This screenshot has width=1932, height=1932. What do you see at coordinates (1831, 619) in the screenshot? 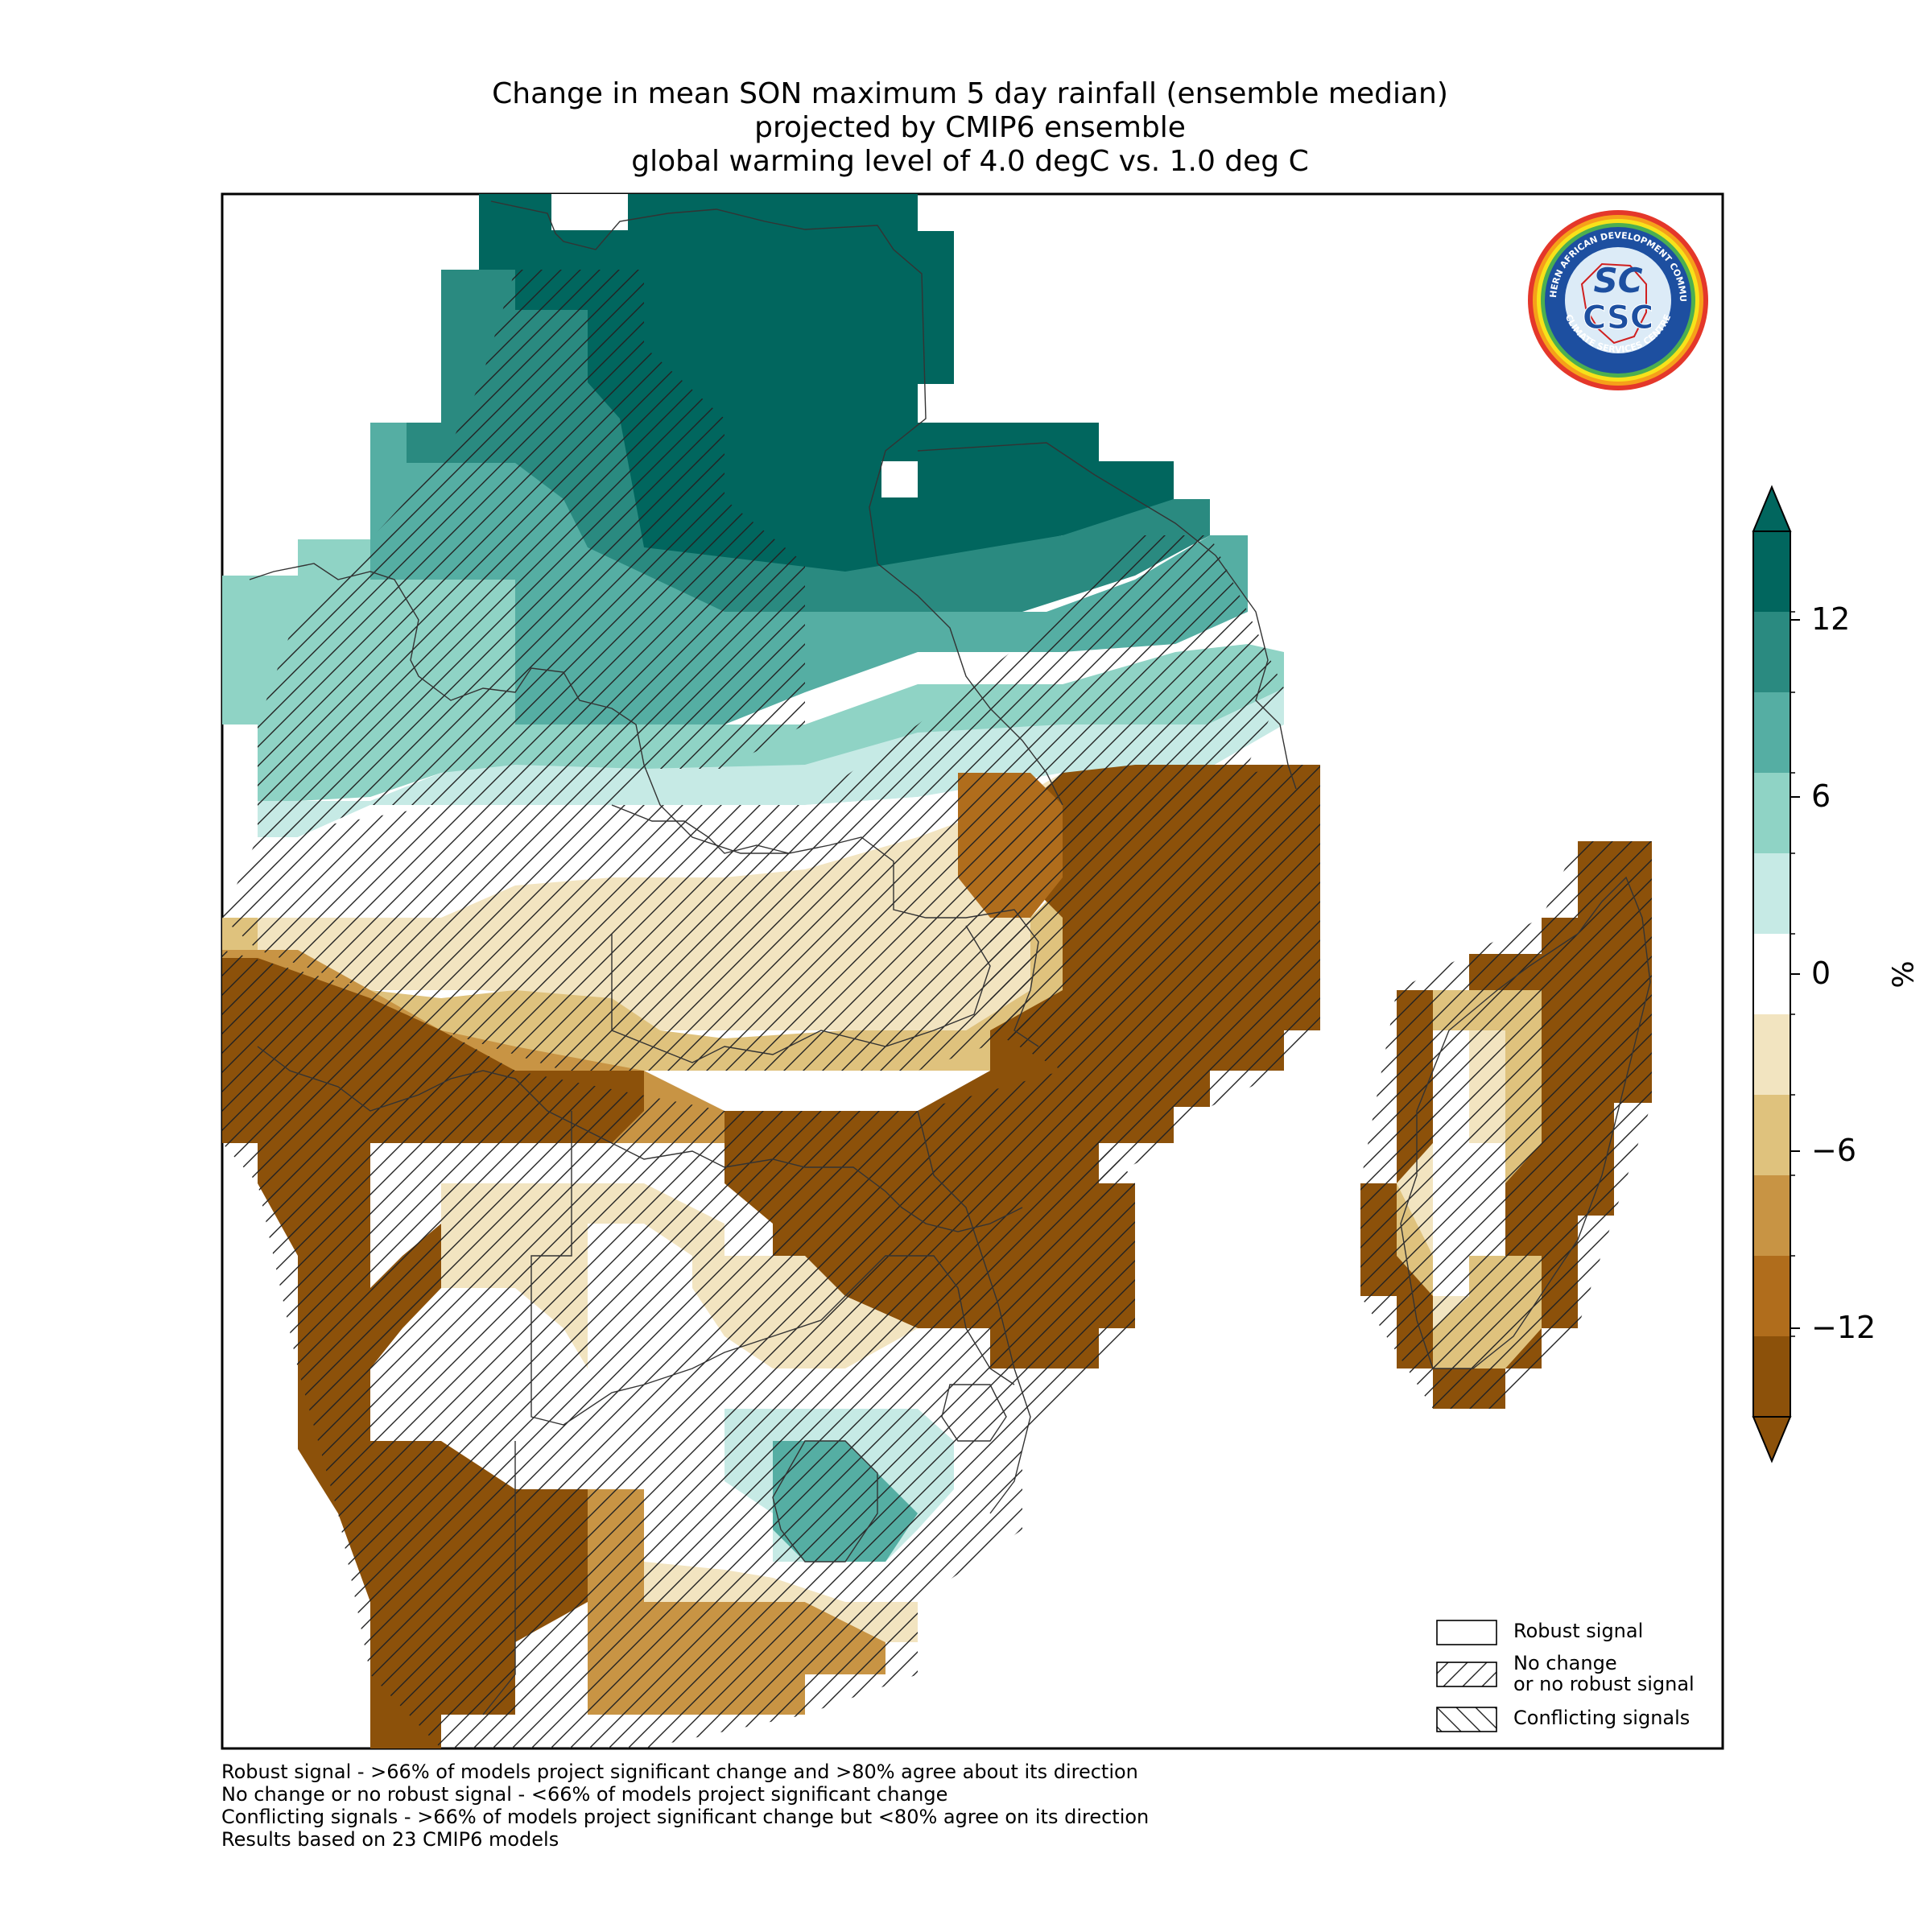
I see `colorbar-tick-12: 12` at bounding box center [1831, 619].